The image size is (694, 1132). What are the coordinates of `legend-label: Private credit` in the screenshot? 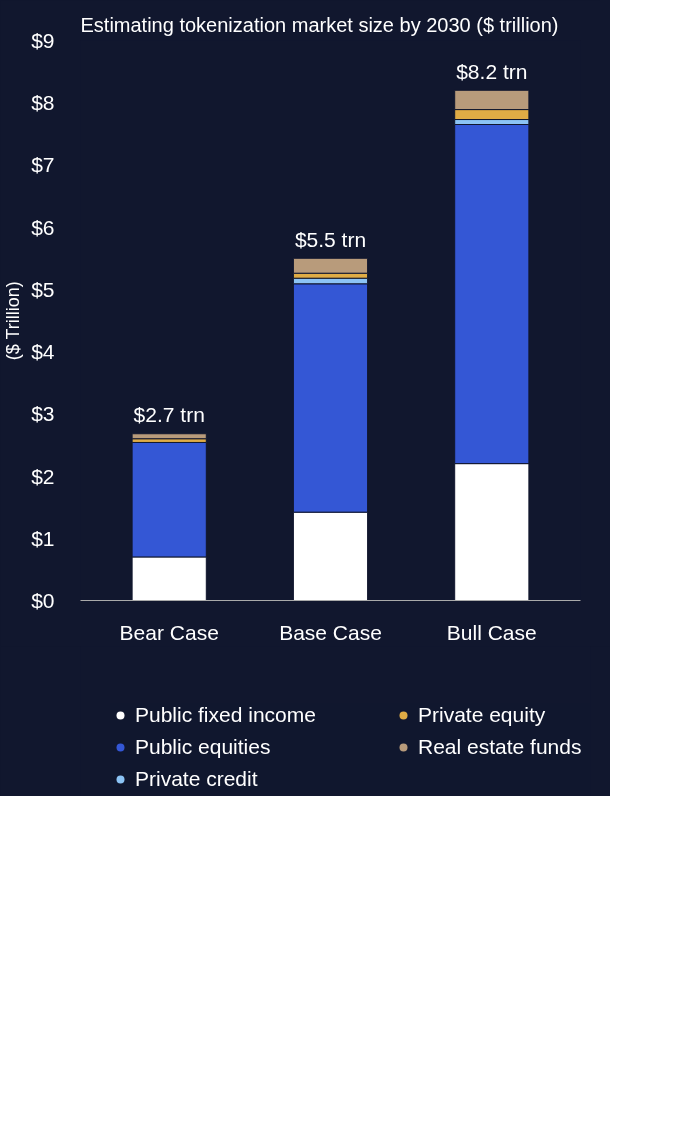 It's located at (197, 779).